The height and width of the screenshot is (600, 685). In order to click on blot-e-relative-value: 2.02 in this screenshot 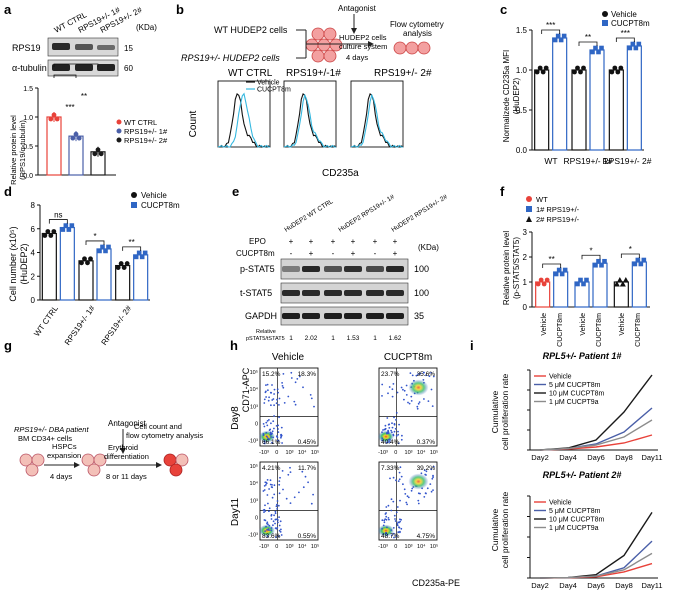, I will do `click(311, 338)`.